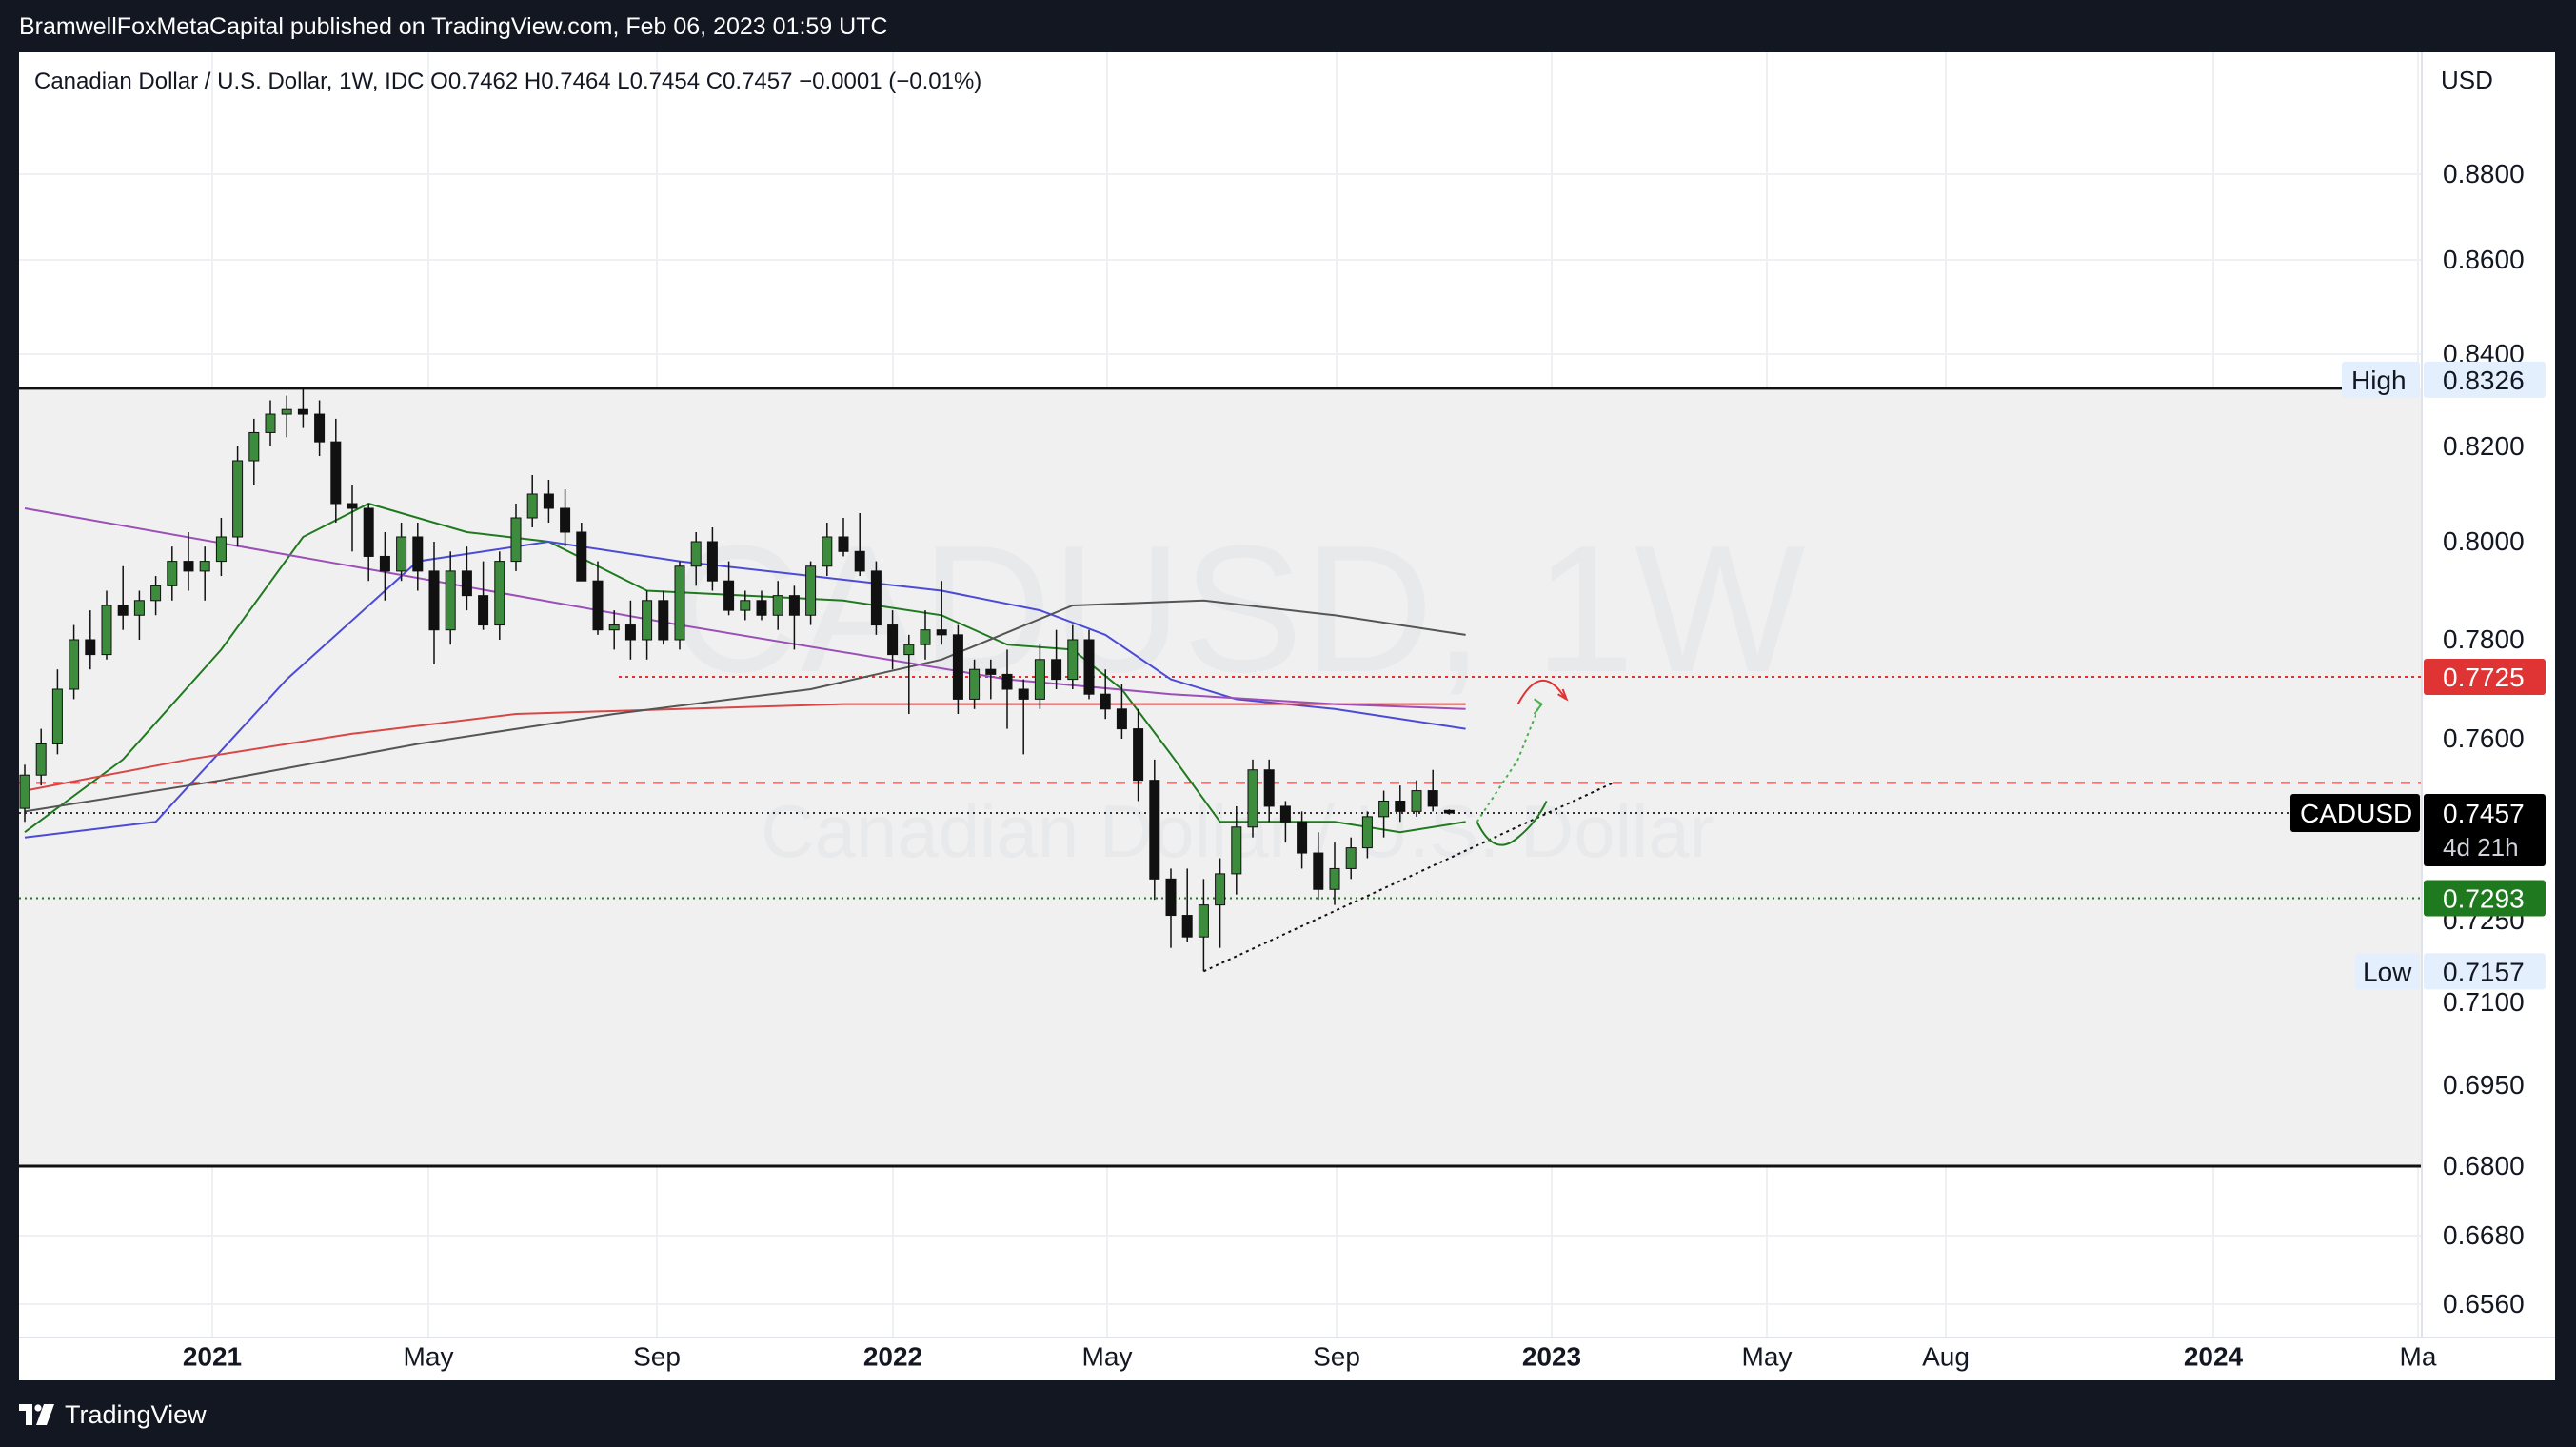 This screenshot has height=1447, width=2576. Describe the element at coordinates (2484, 541) in the screenshot. I see `price-tick-label: 0.8000` at that location.